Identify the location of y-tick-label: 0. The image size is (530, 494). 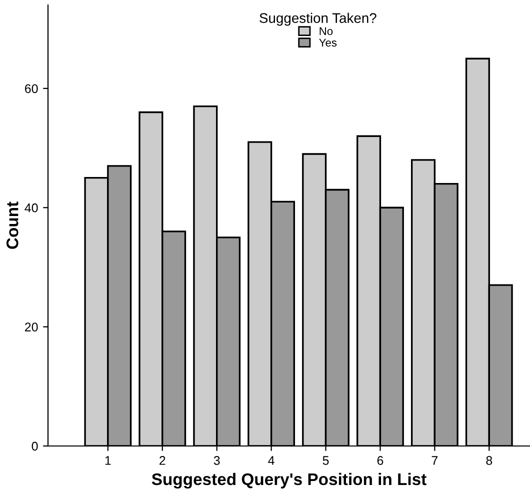
(35, 446).